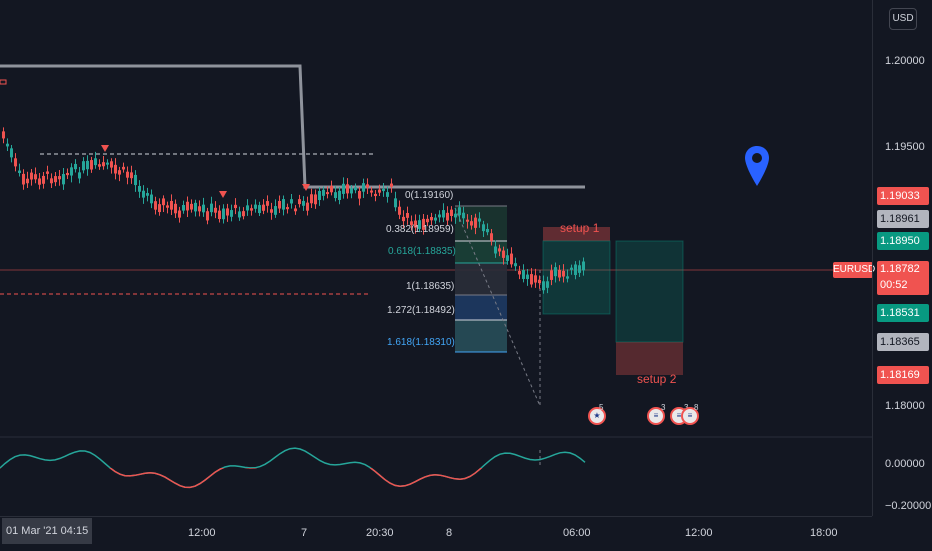 The height and width of the screenshot is (551, 932). I want to click on setup2-target-zone, so click(649, 291).